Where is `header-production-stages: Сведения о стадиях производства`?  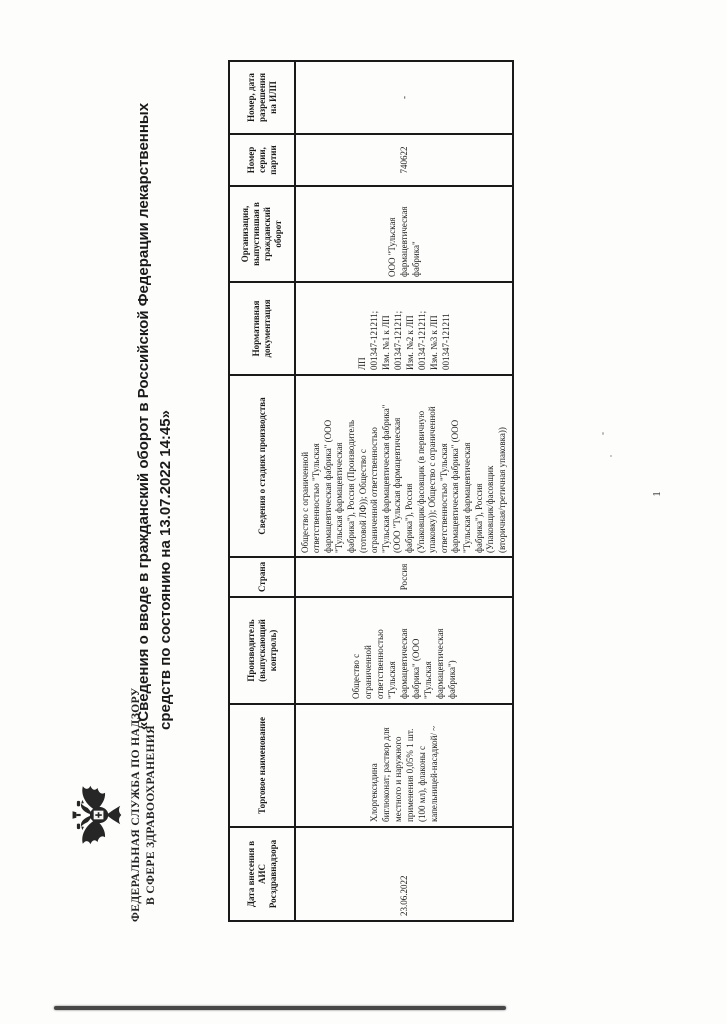 header-production-stages: Сведения о стадиях производства is located at coordinates (262, 466).